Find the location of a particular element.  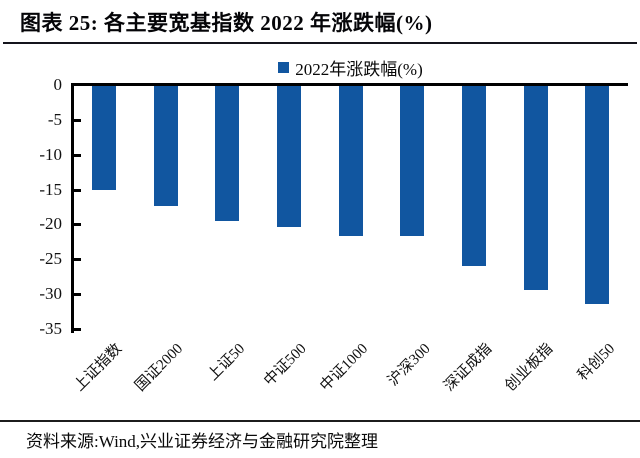

x-axis-zero-line is located at coordinates (349, 84).